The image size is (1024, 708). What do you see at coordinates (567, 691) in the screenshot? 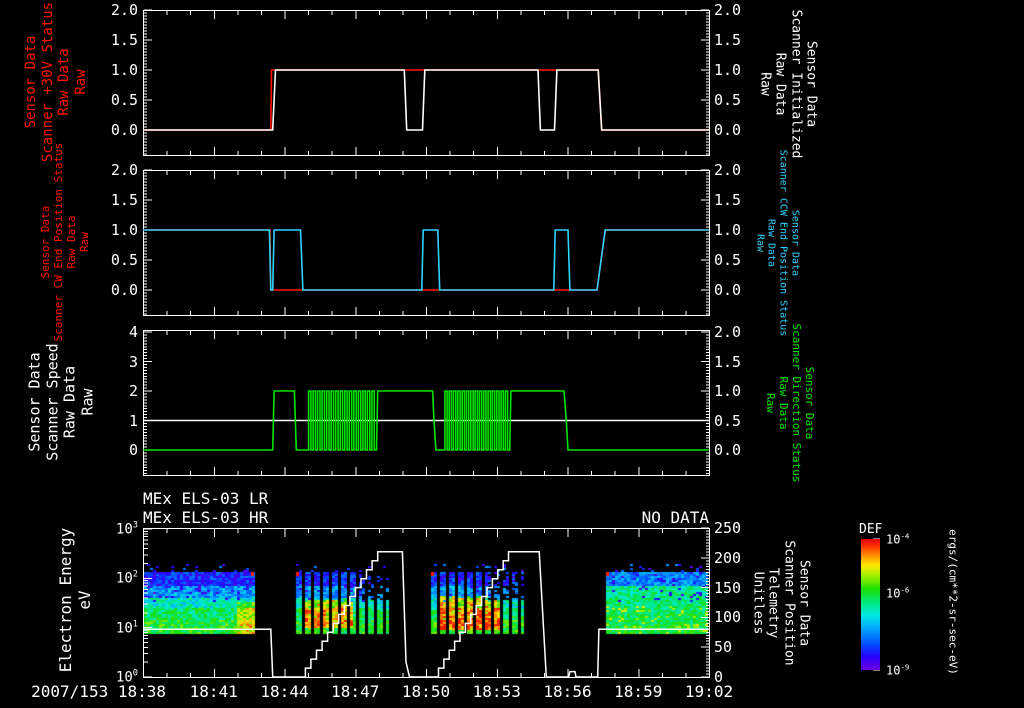
I see `x-axis-tick-label: 18:56` at bounding box center [567, 691].